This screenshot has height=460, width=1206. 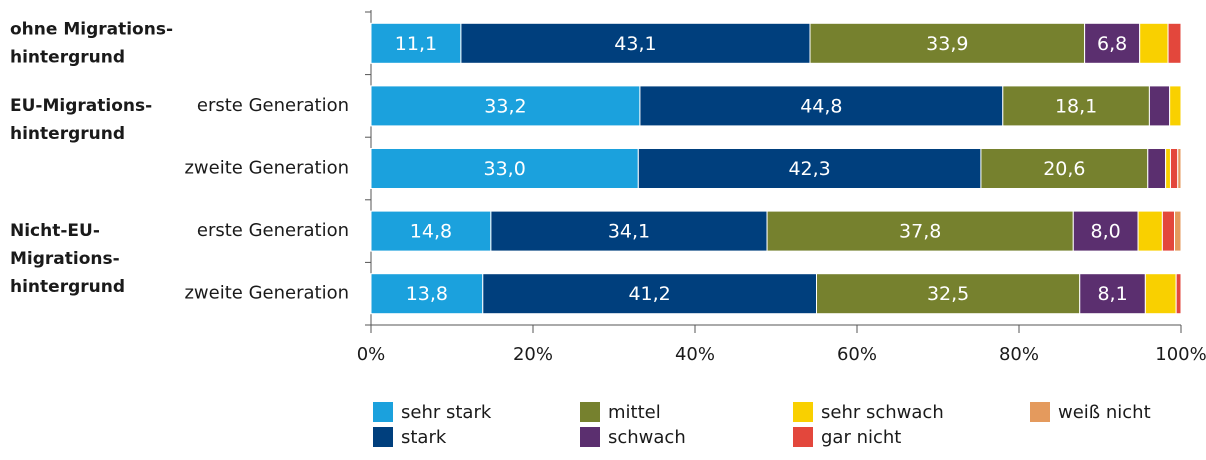 What do you see at coordinates (424, 437) in the screenshot?
I see `legend-label: stark` at bounding box center [424, 437].